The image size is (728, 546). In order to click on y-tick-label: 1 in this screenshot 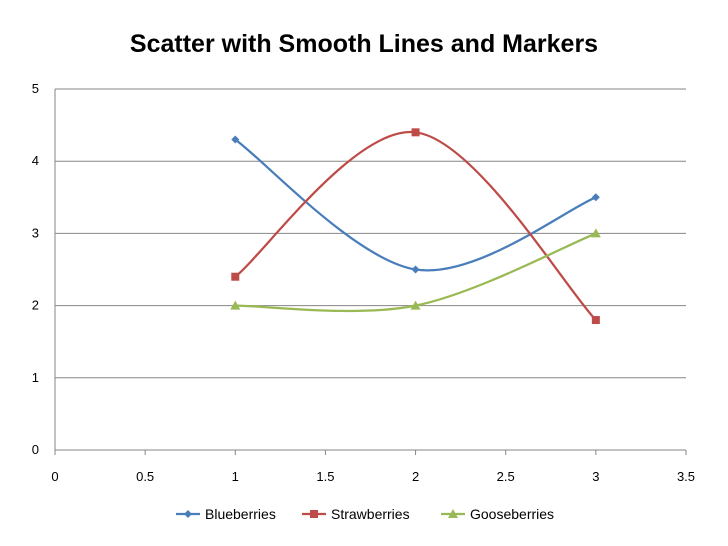, I will do `click(35, 377)`.